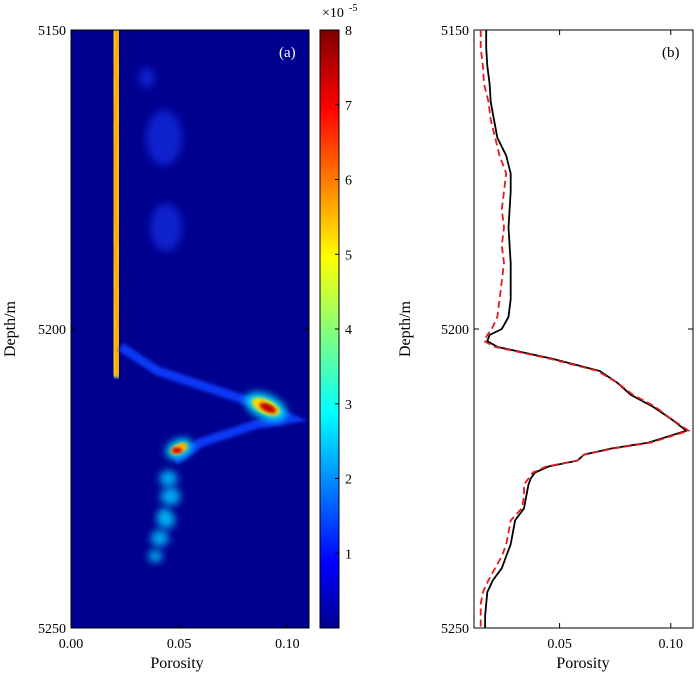 The width and height of the screenshot is (700, 675). I want to click on colorbar-tick-label: 8, so click(348, 31).